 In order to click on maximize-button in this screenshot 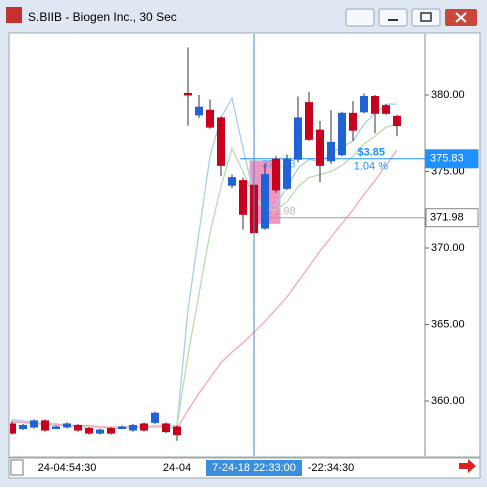, I will do `click(426, 17)`.